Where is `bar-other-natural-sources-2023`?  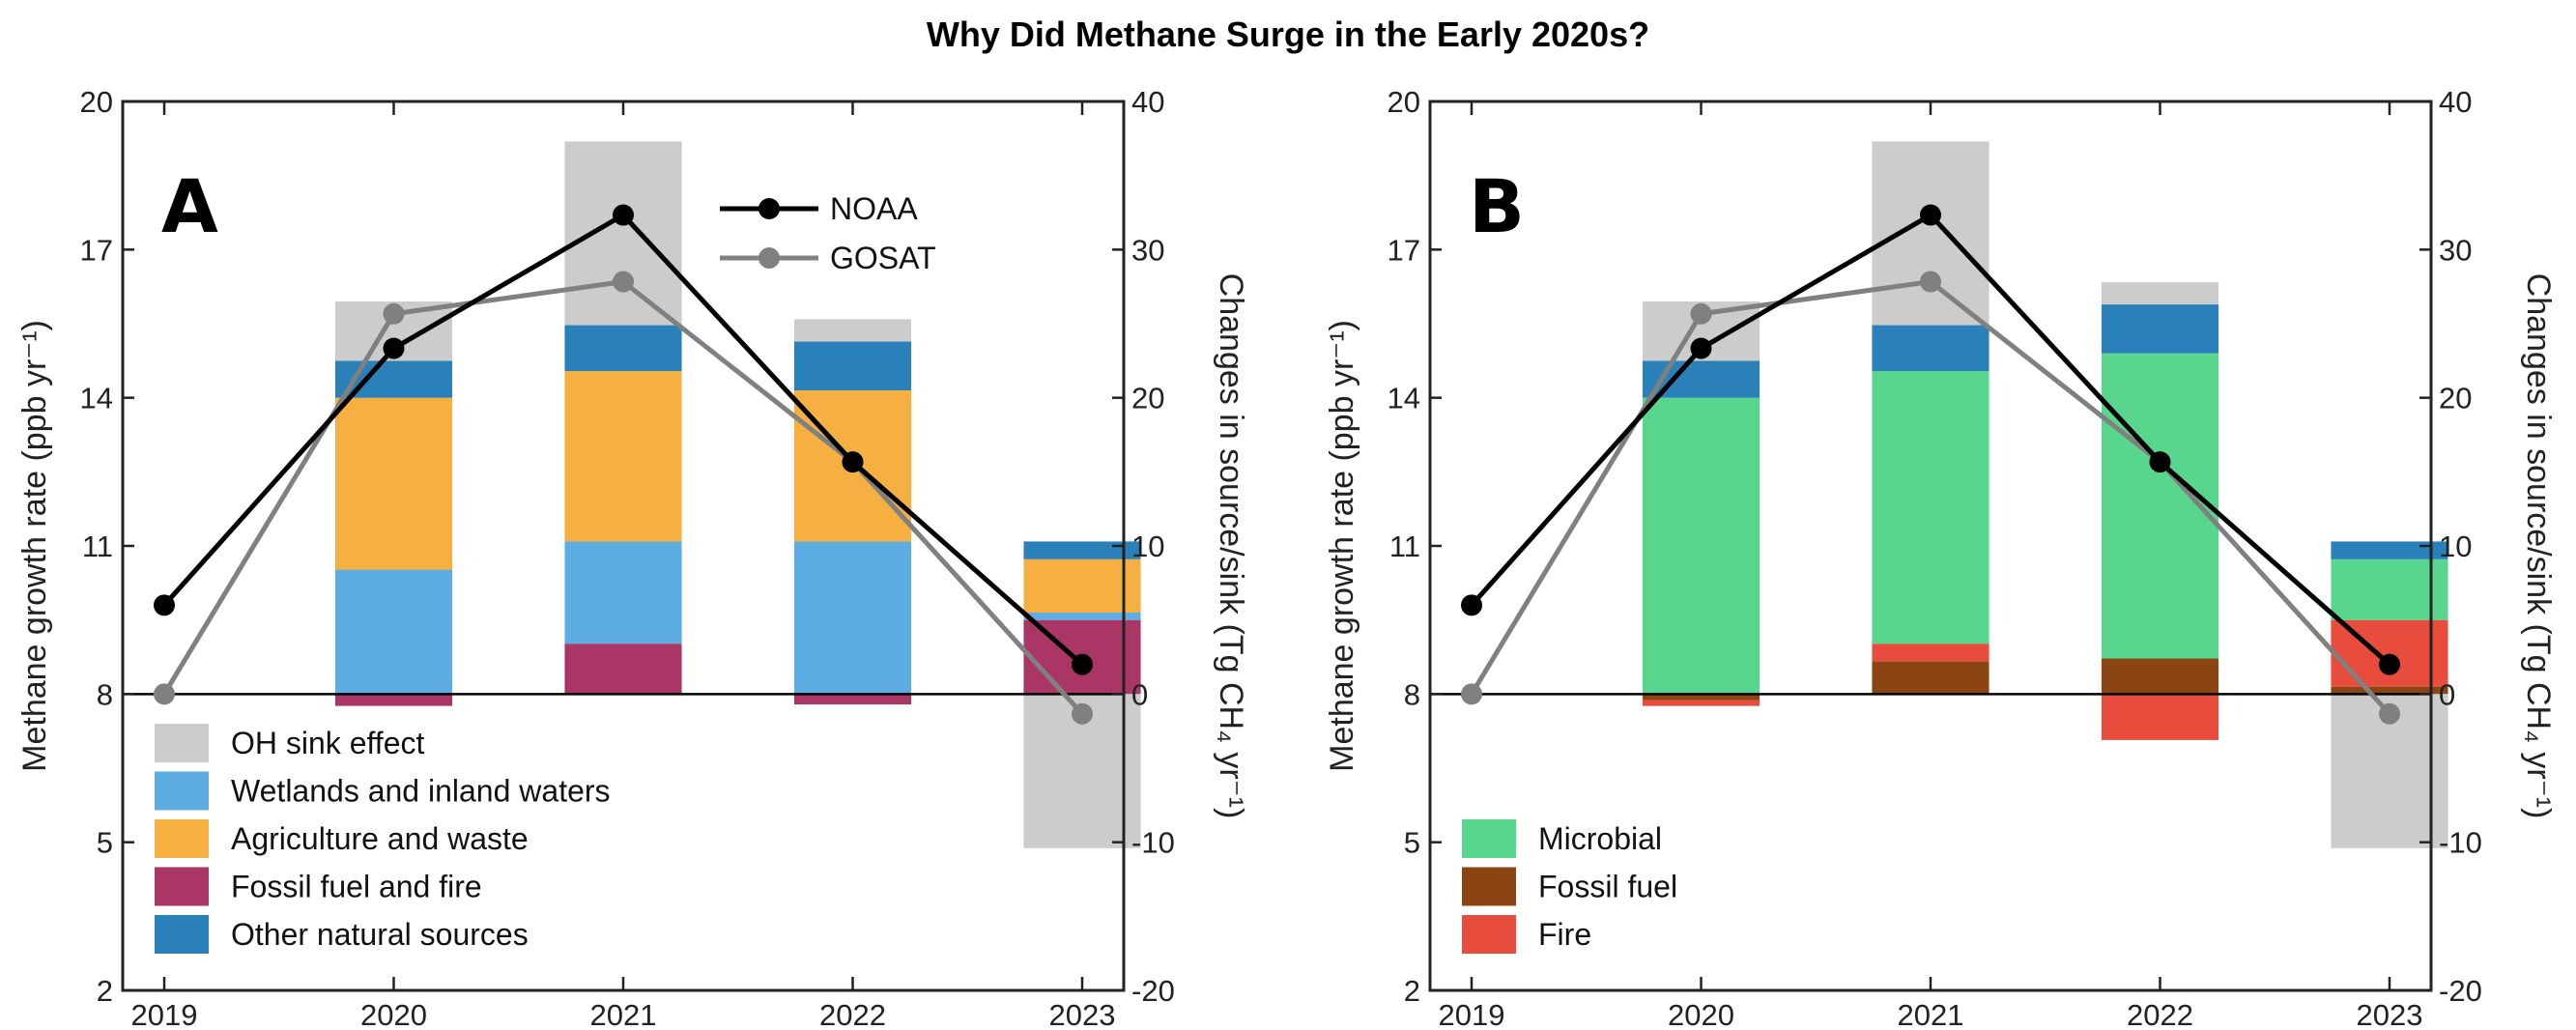 bar-other-natural-sources-2023 is located at coordinates (1082, 550).